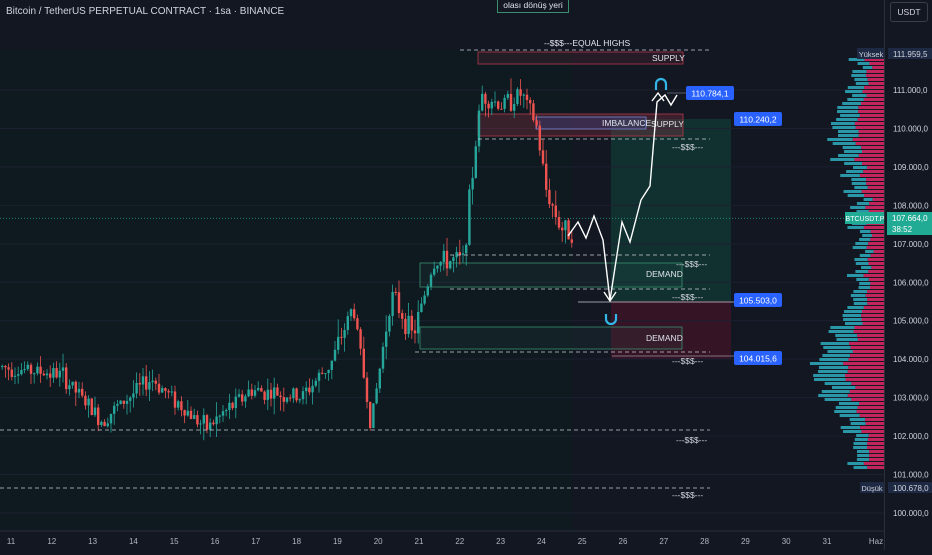 The image size is (932, 555). What do you see at coordinates (580, 58) in the screenshot?
I see `supply-zone-top` at bounding box center [580, 58].